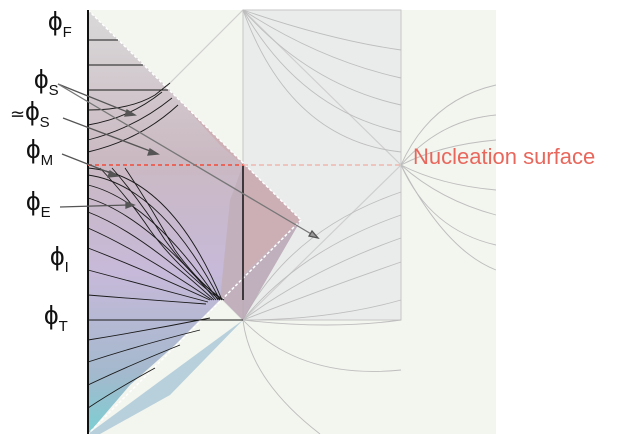 Image resolution: width=635 pixels, height=434 pixels. I want to click on label-phi-e: ϕE, so click(38, 203).